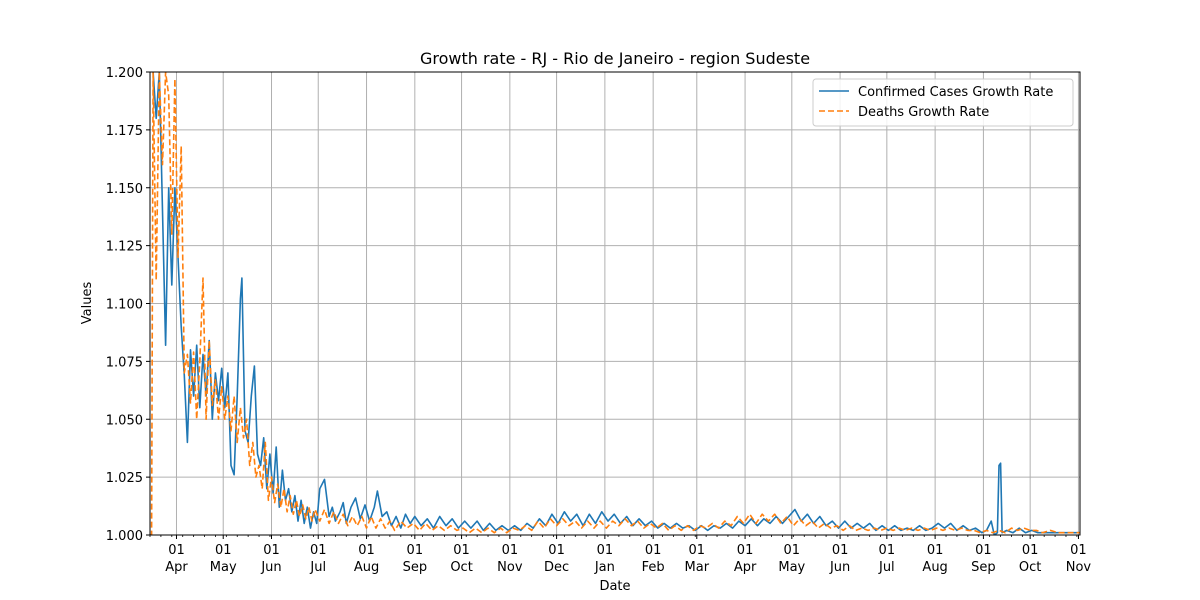 The width and height of the screenshot is (1200, 600). What do you see at coordinates (124, 189) in the screenshot?
I see `y-tick-label: 1.150` at bounding box center [124, 189].